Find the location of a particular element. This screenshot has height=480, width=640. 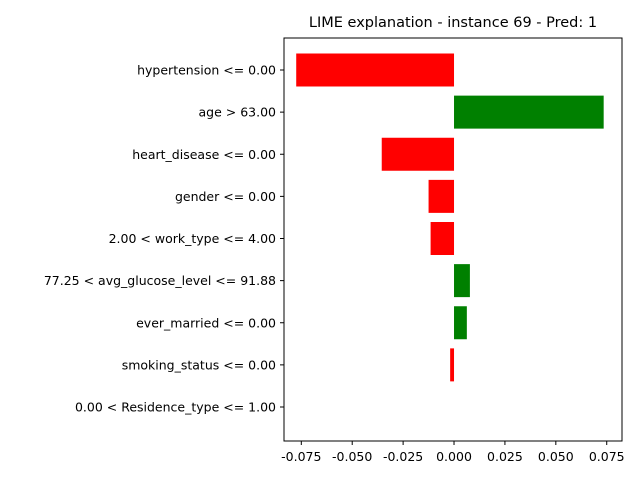

x-axis-ticks: -0.075 -0.050 -0.025 0.000 0.025 0.050 0.075 is located at coordinates (453, 452).